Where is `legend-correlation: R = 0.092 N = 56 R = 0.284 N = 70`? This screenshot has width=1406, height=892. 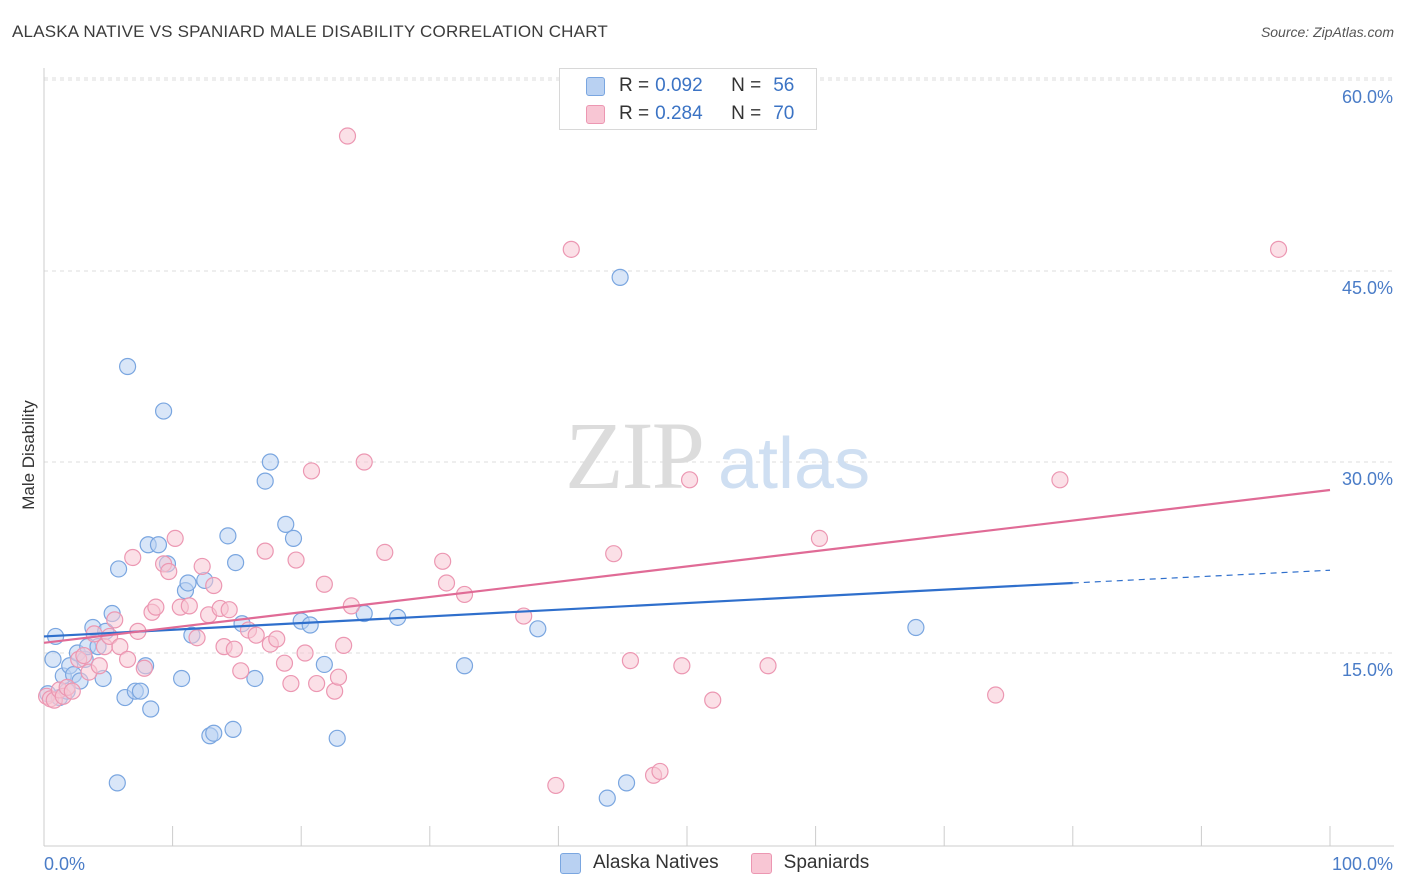
legend-correlation: R = 0.092 N = 56 R = 0.284 N = 70 is located at coordinates (688, 99).